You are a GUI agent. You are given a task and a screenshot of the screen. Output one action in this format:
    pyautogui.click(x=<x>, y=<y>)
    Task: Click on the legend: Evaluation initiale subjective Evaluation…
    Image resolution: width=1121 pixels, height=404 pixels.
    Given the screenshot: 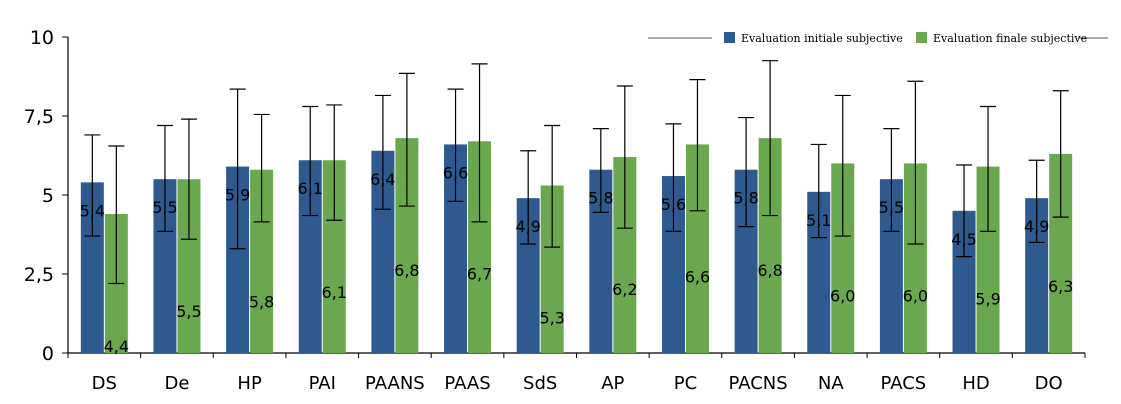 What is the action you would take?
    pyautogui.click(x=878, y=38)
    